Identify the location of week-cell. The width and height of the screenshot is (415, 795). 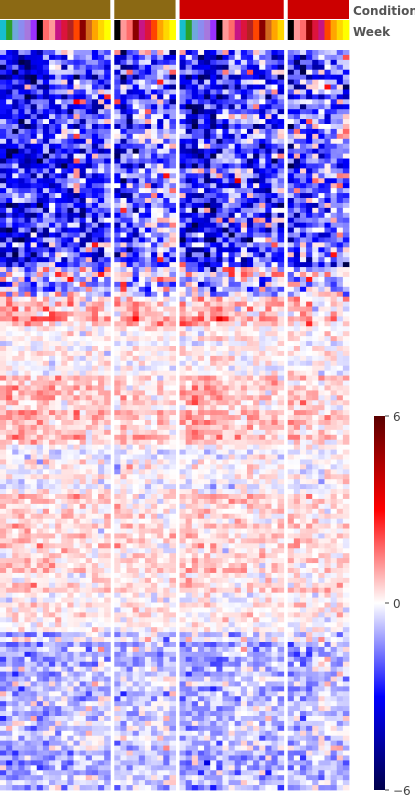
(183, 30).